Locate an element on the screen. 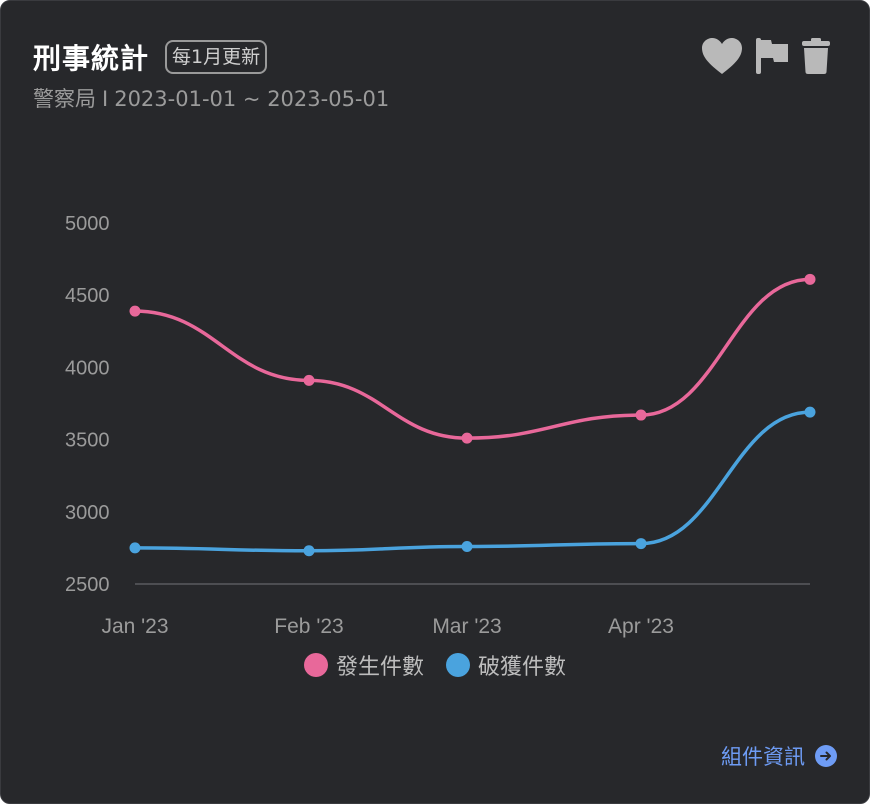 The width and height of the screenshot is (870, 804). legend-item-occurred: 發生件數 is located at coordinates (363, 665).